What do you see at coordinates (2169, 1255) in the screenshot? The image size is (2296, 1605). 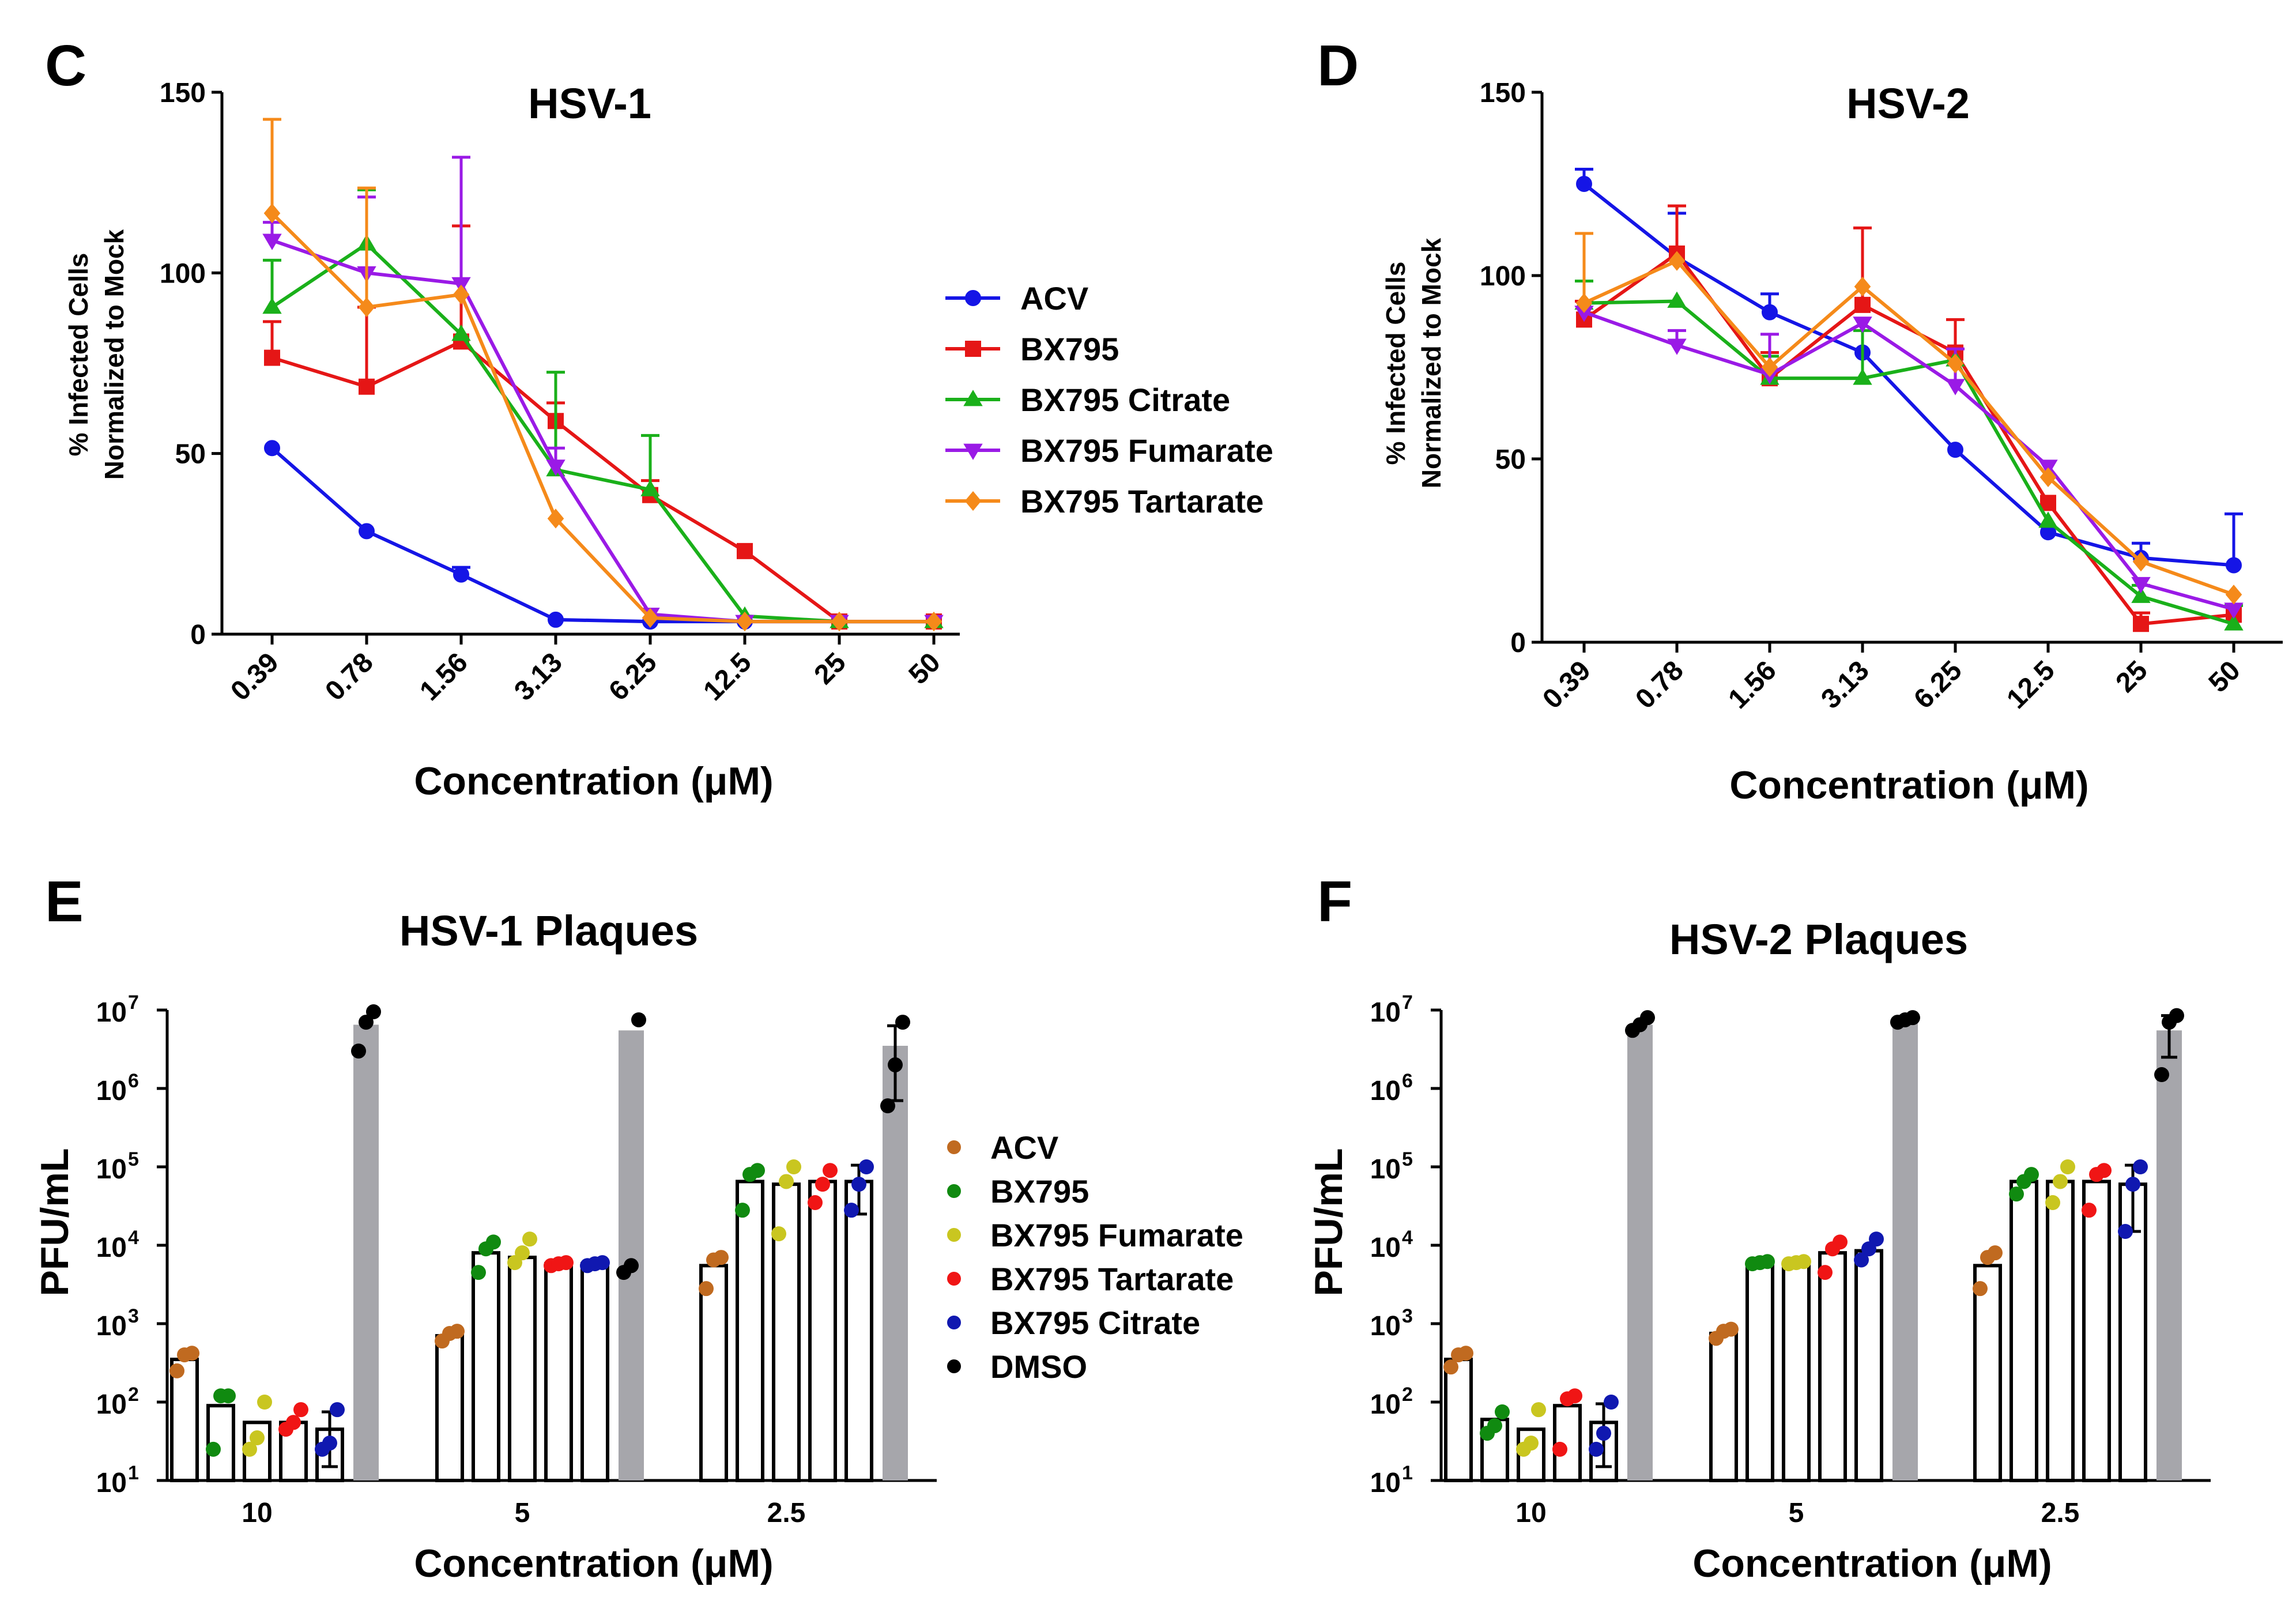 I see `bar-dmso` at bounding box center [2169, 1255].